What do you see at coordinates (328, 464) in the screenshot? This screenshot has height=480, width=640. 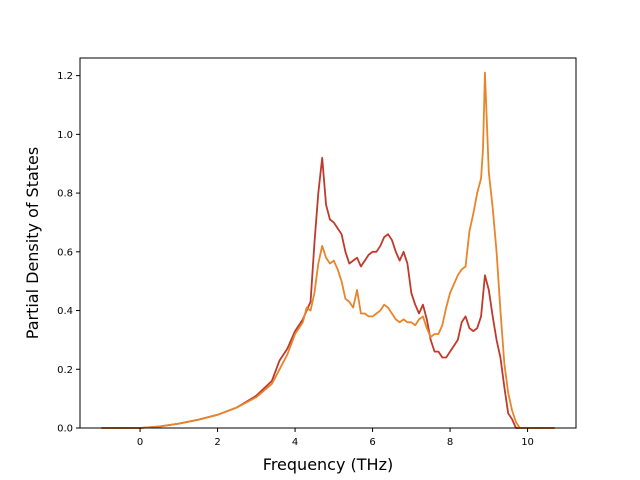 I see `x-axis-label: Frequency (THz)` at bounding box center [328, 464].